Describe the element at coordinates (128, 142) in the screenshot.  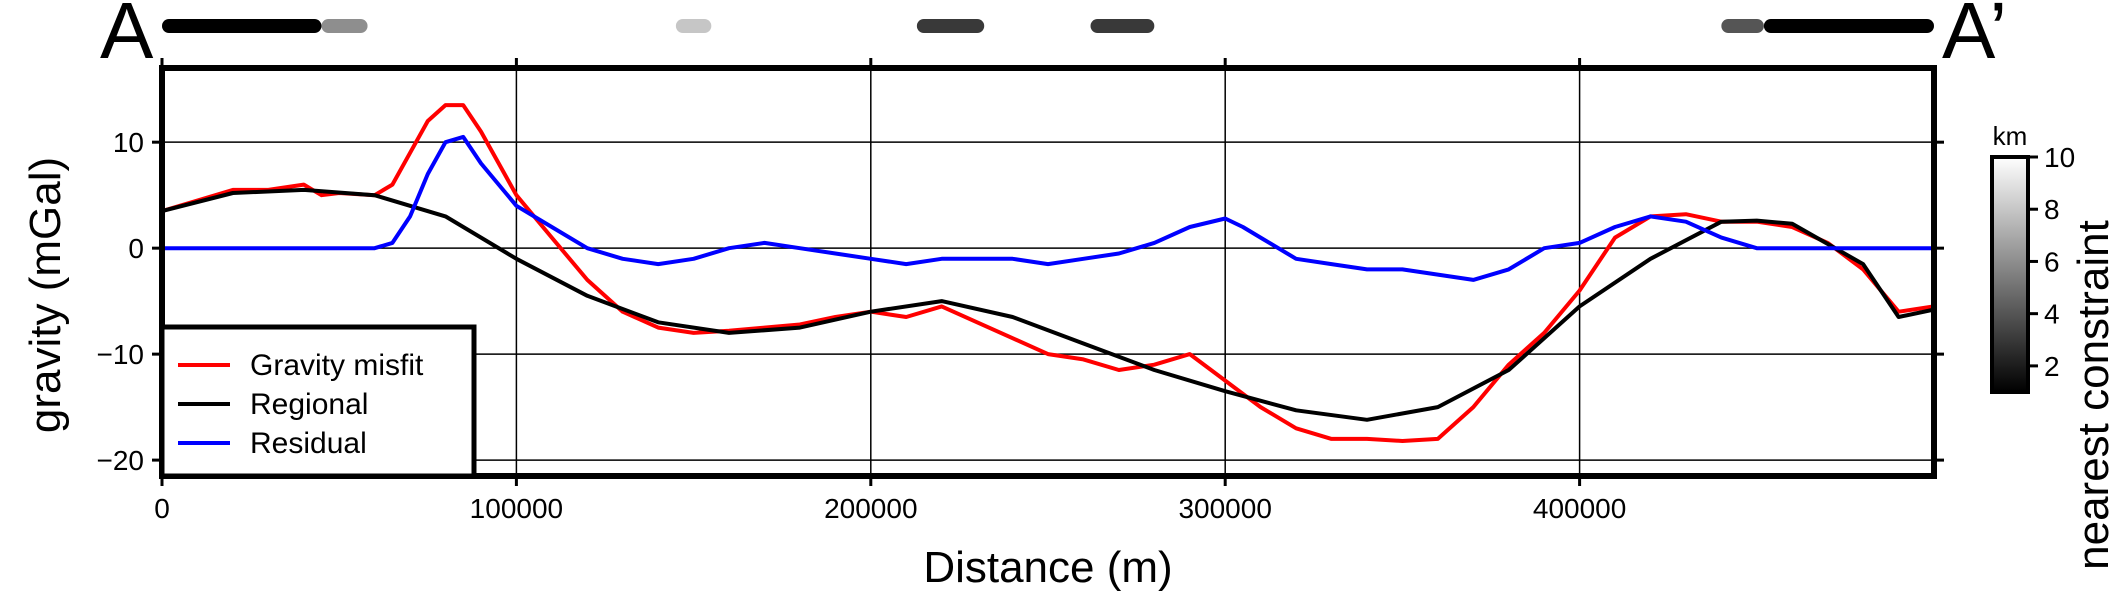
I see `y-tick-label-0: 10` at that location.